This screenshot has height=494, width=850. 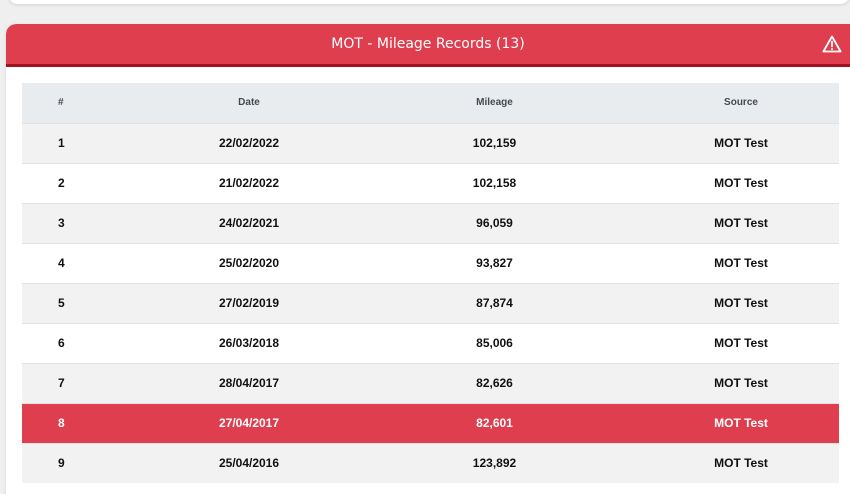 What do you see at coordinates (61, 423) in the screenshot?
I see `cell-number: 8` at bounding box center [61, 423].